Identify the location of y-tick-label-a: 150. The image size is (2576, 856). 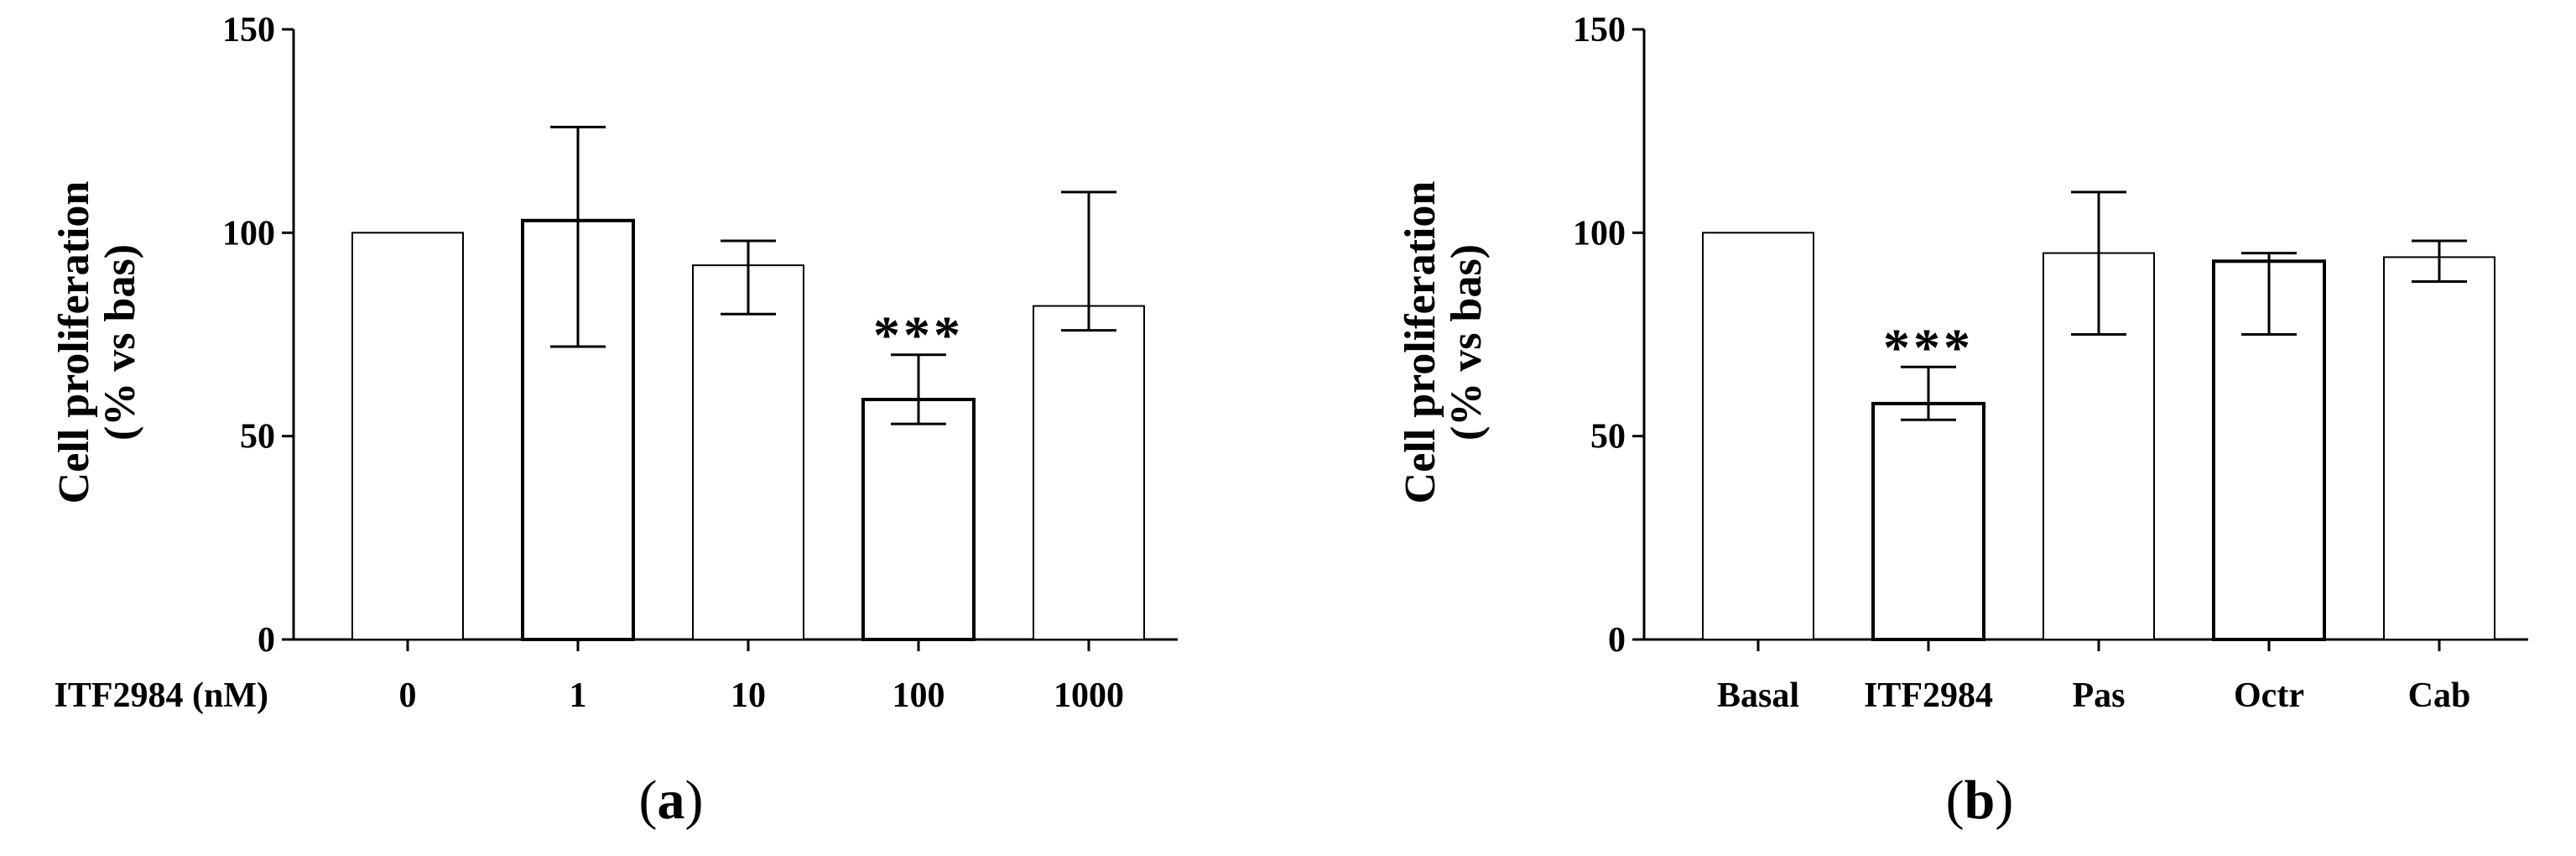
(248, 31).